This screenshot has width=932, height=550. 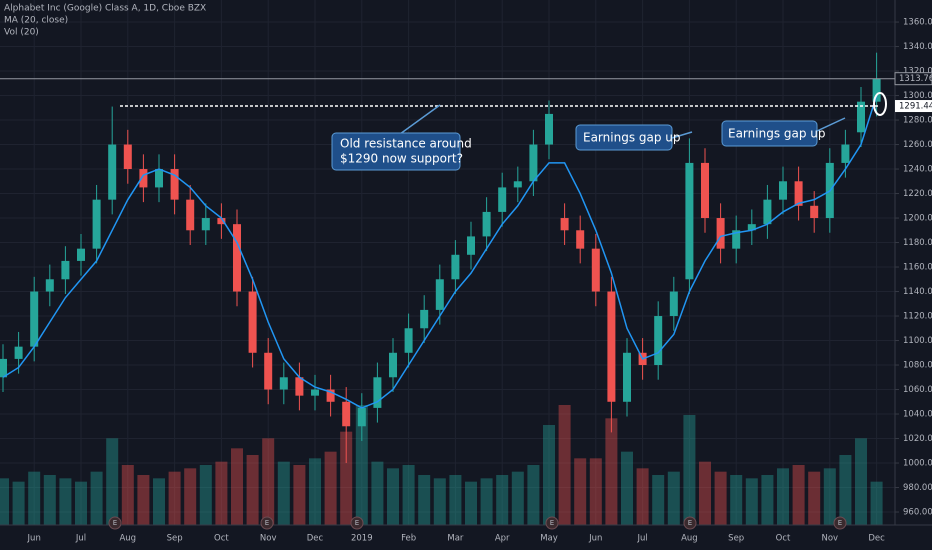 I want to click on x-tick-label: Feb, so click(x=408, y=539).